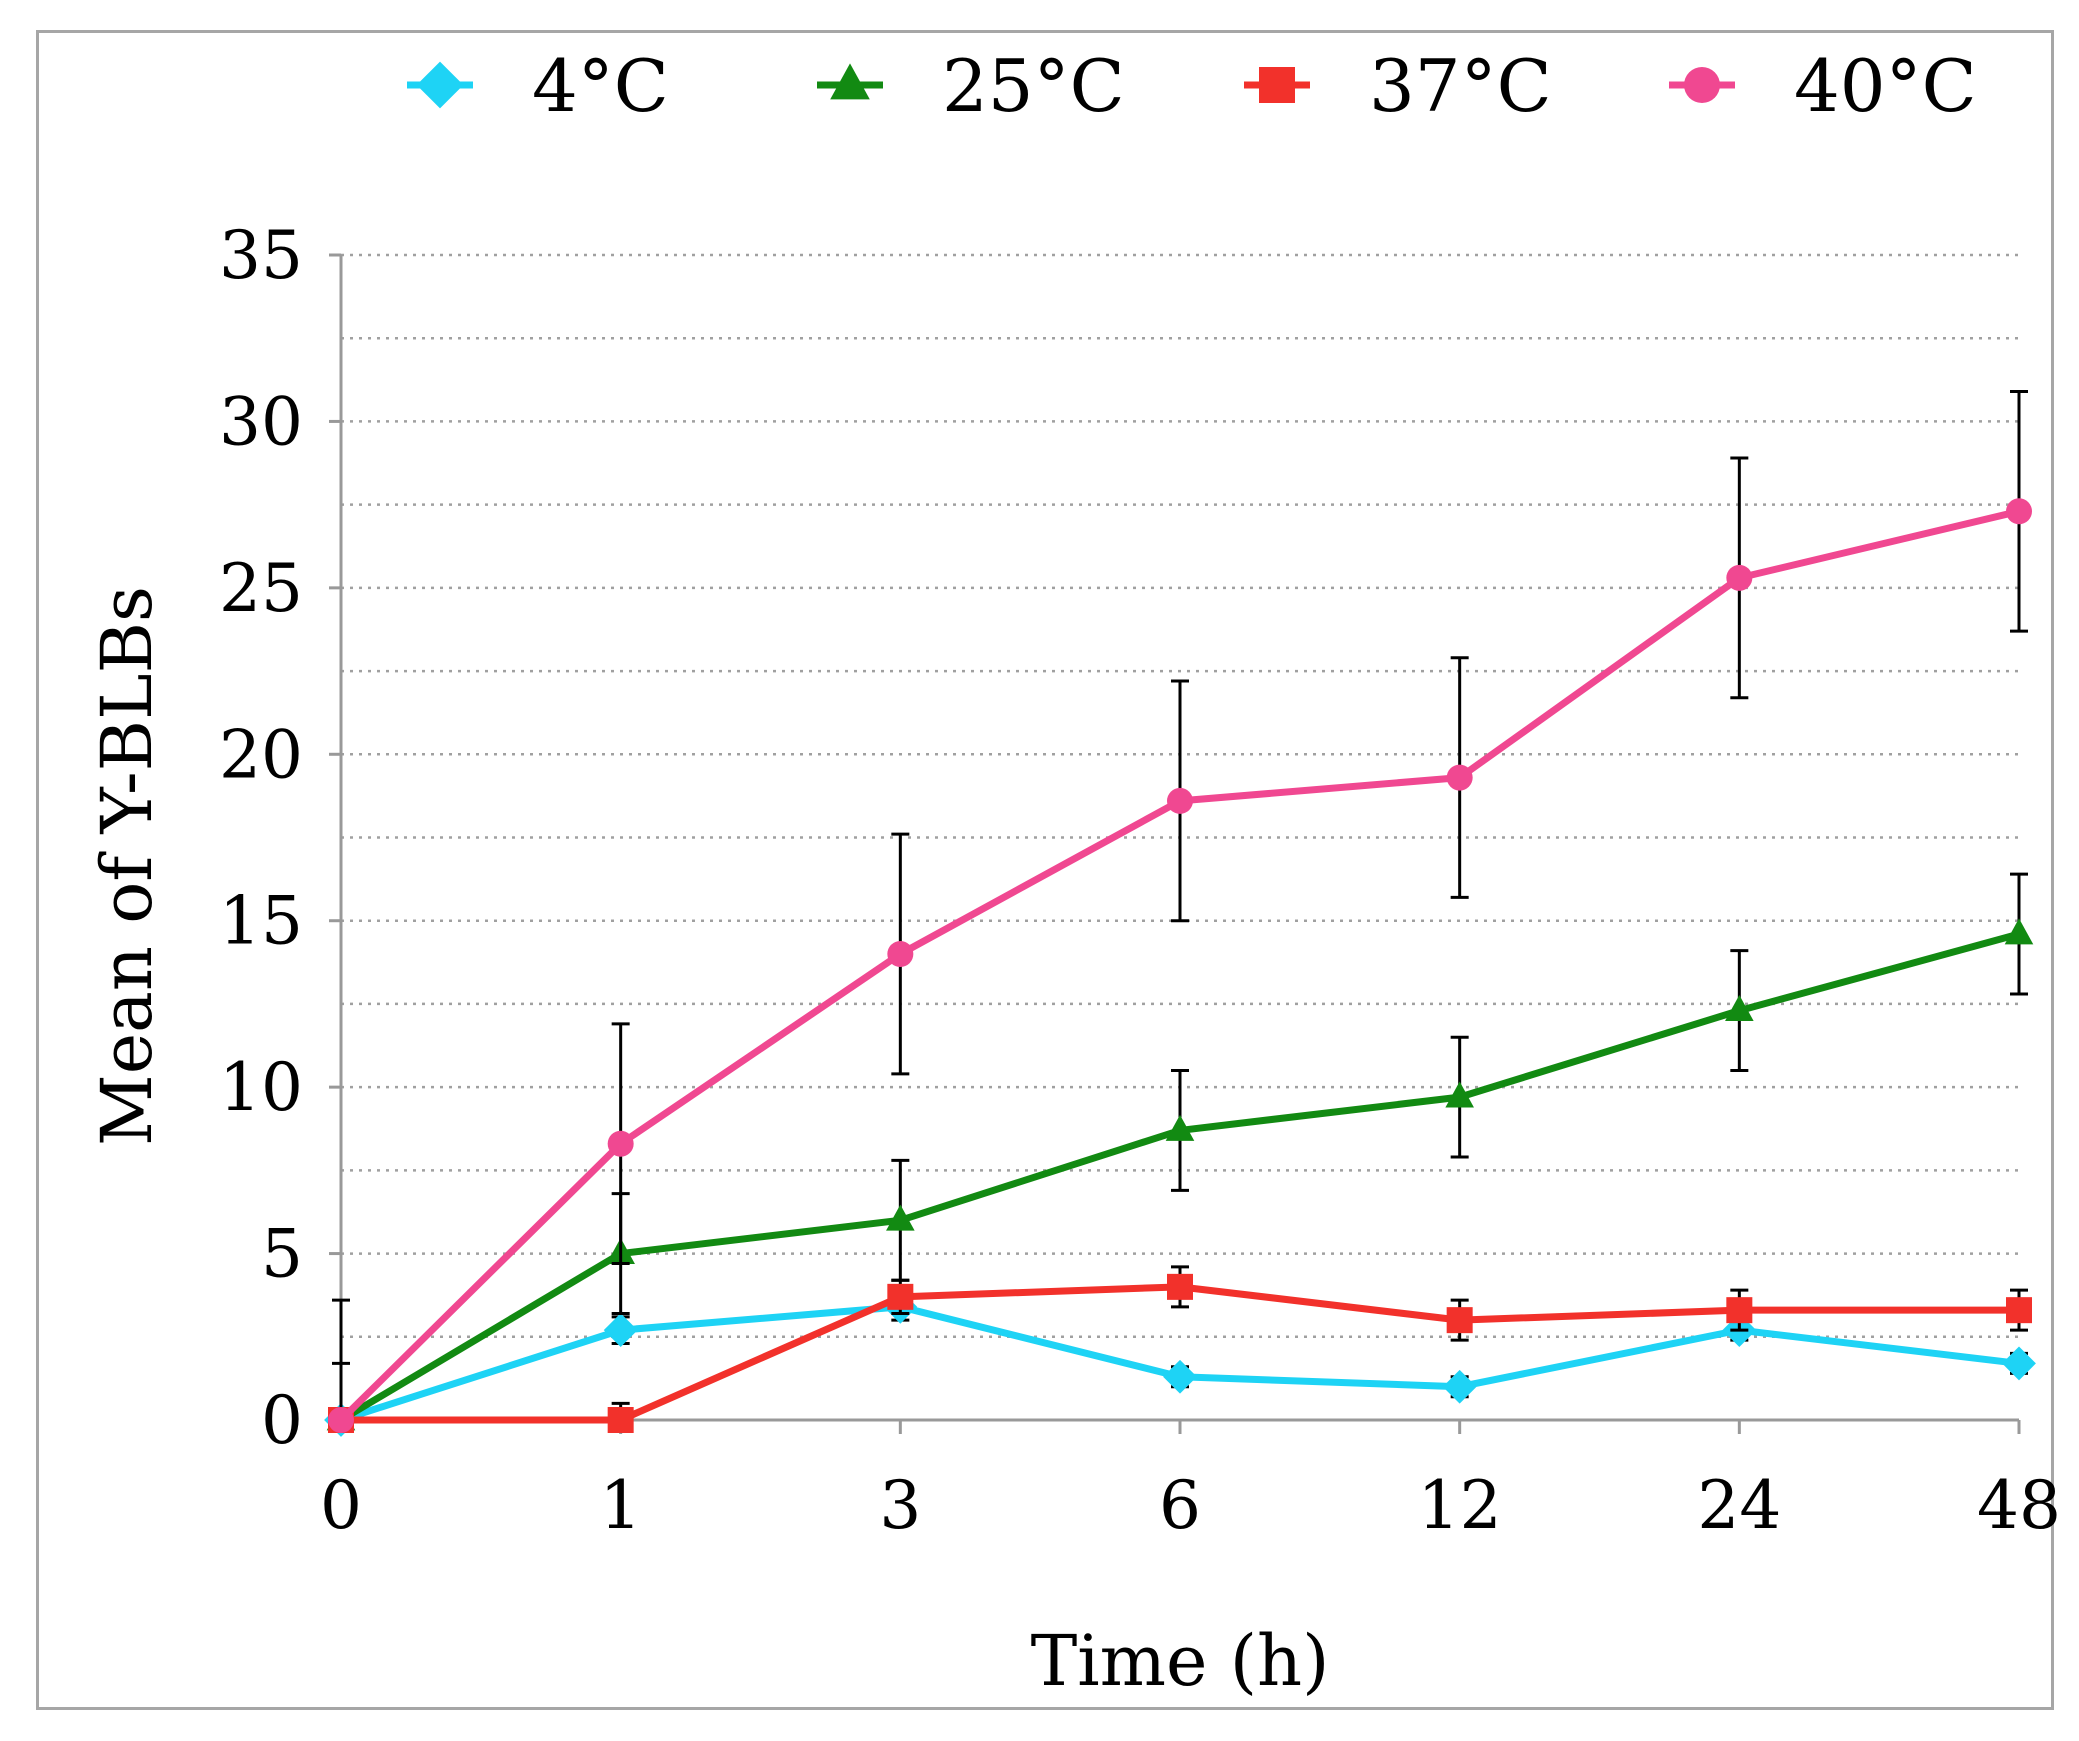 This screenshot has height=1741, width=2079. Describe the element at coordinates (1460, 86) in the screenshot. I see `legend-label: 37°C` at that location.